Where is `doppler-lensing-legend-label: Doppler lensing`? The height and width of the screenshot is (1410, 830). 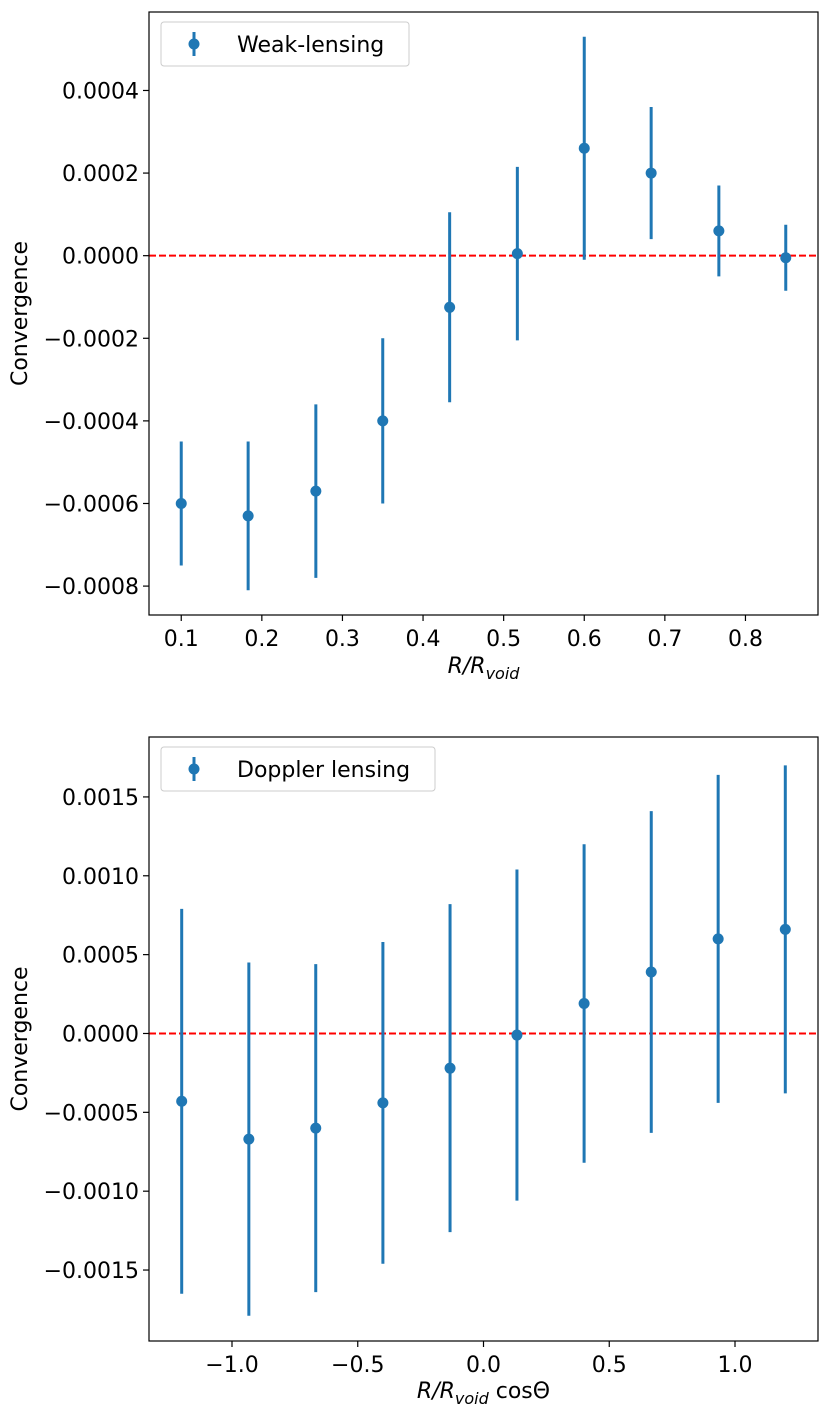 doppler-lensing-legend-label: Doppler lensing is located at coordinates (323, 770).